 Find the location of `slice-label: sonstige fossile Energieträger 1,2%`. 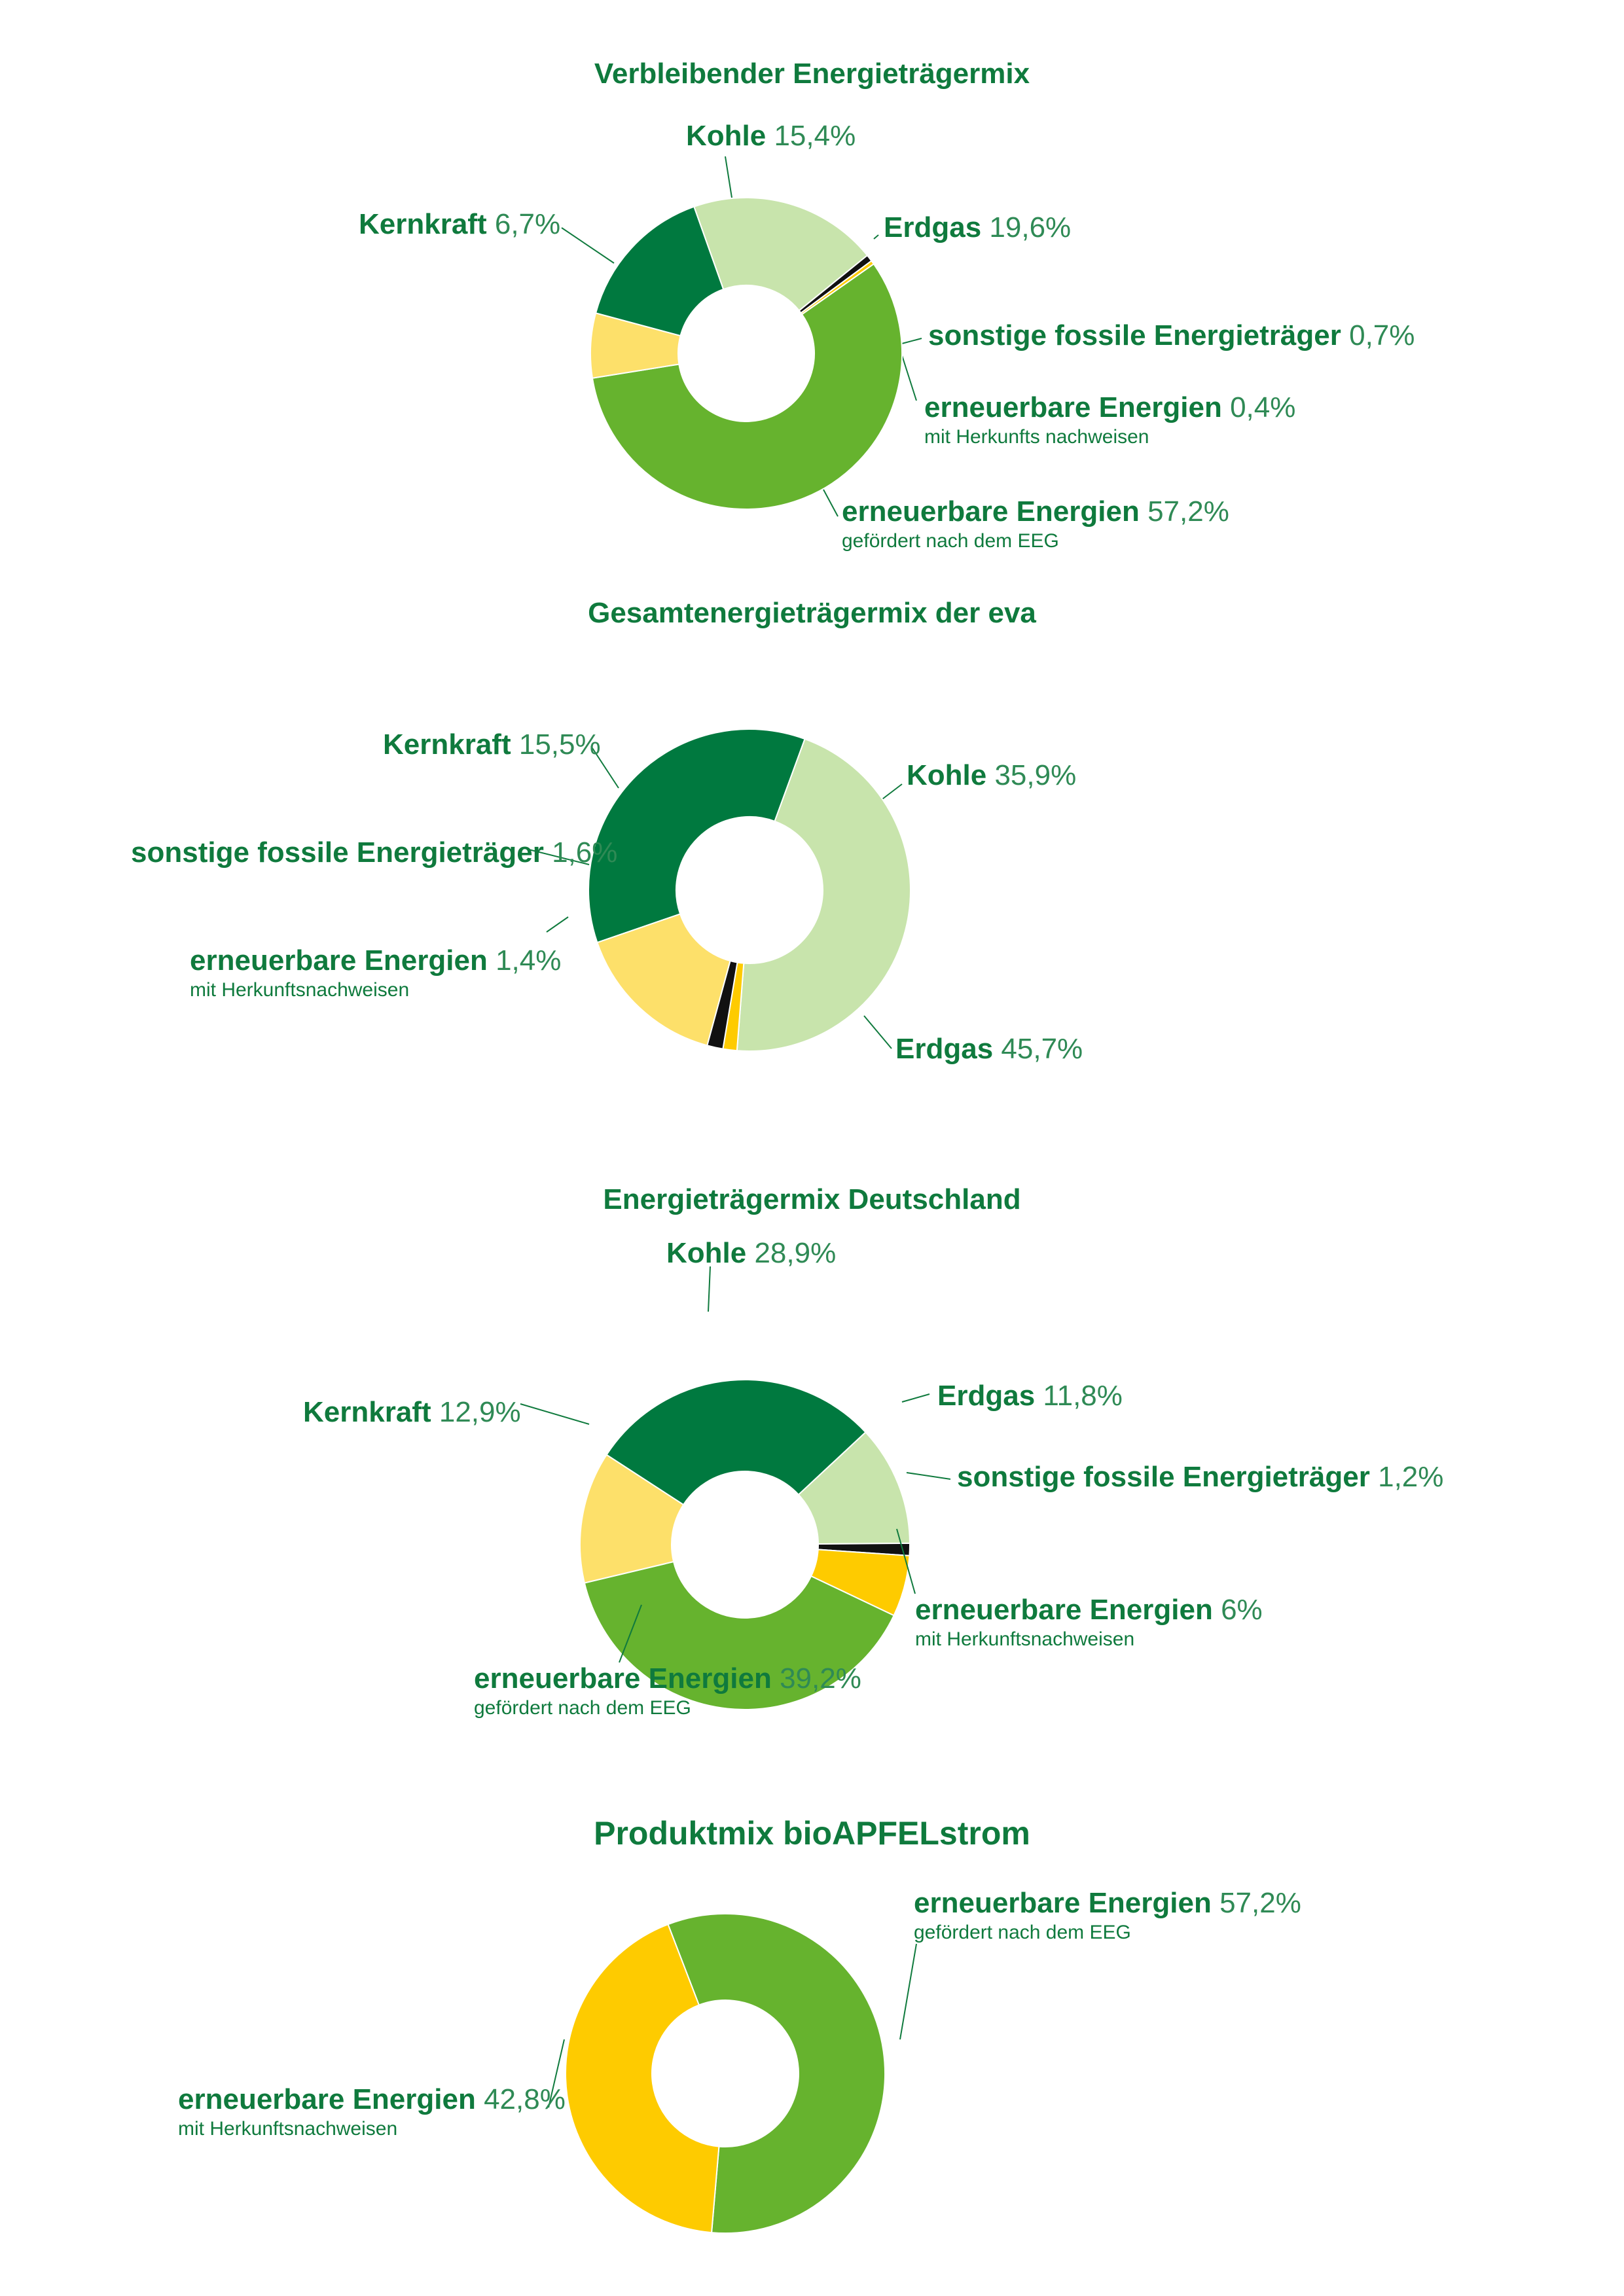

slice-label: sonstige fossile Energieträger 1,2% is located at coordinates (1200, 1477).